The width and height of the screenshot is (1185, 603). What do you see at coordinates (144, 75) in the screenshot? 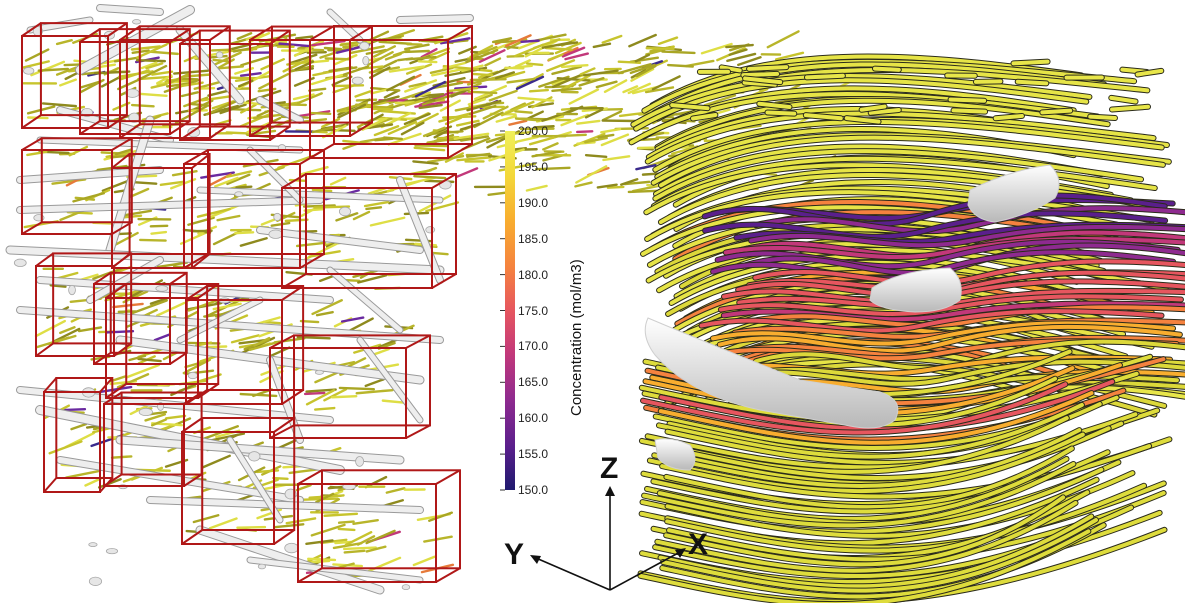
I see `sampling-box-back` at bounding box center [144, 75].